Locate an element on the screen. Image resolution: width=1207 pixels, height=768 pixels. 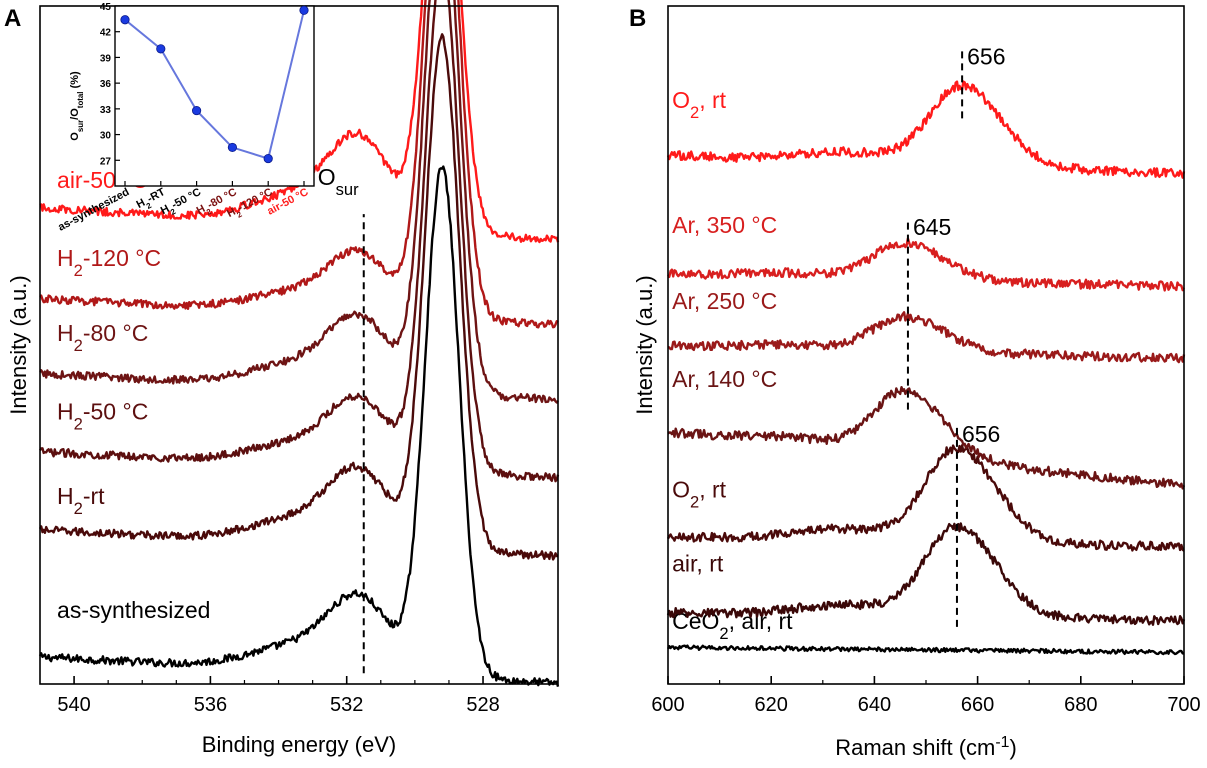
x-axis-title-a: Binding energy (eV) is located at coordinates (299, 744).